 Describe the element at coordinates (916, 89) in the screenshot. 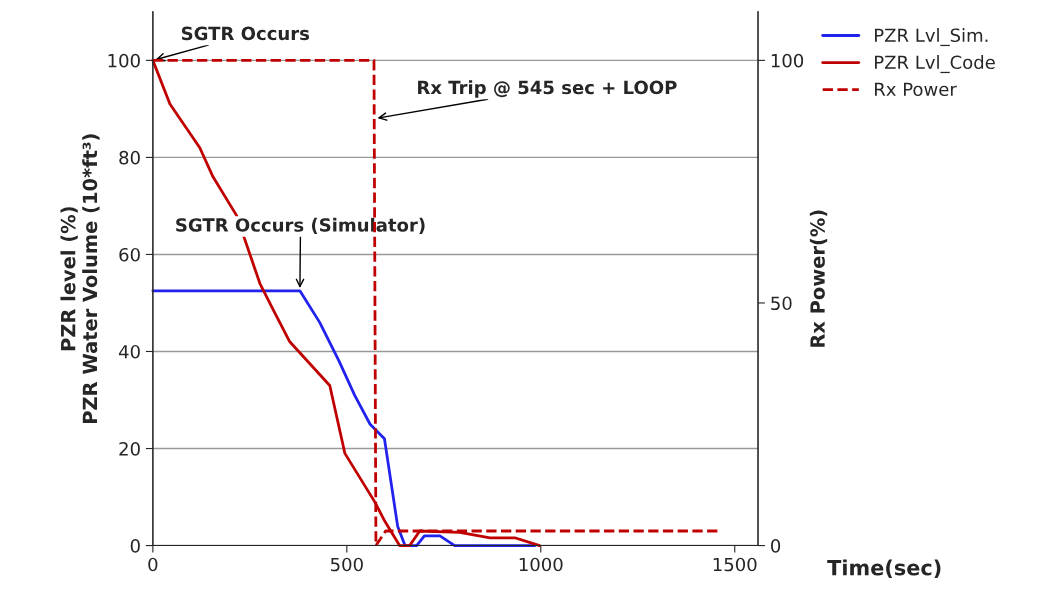

I see `legend-label: Rx Power` at that location.